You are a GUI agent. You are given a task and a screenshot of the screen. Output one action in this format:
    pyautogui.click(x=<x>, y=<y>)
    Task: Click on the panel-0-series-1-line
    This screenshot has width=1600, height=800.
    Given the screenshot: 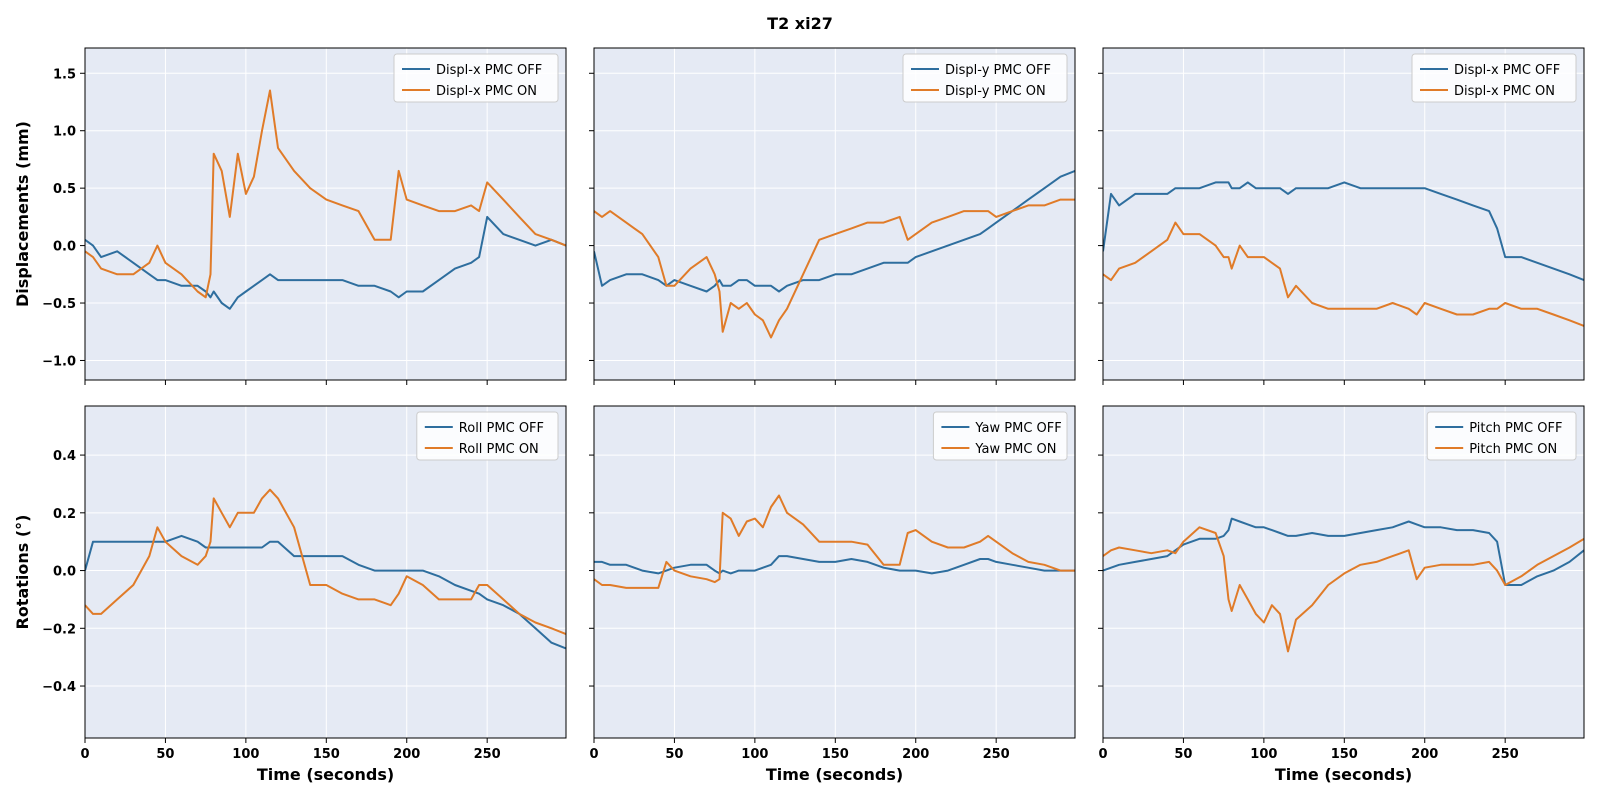 What is the action you would take?
    pyautogui.click(x=325, y=194)
    